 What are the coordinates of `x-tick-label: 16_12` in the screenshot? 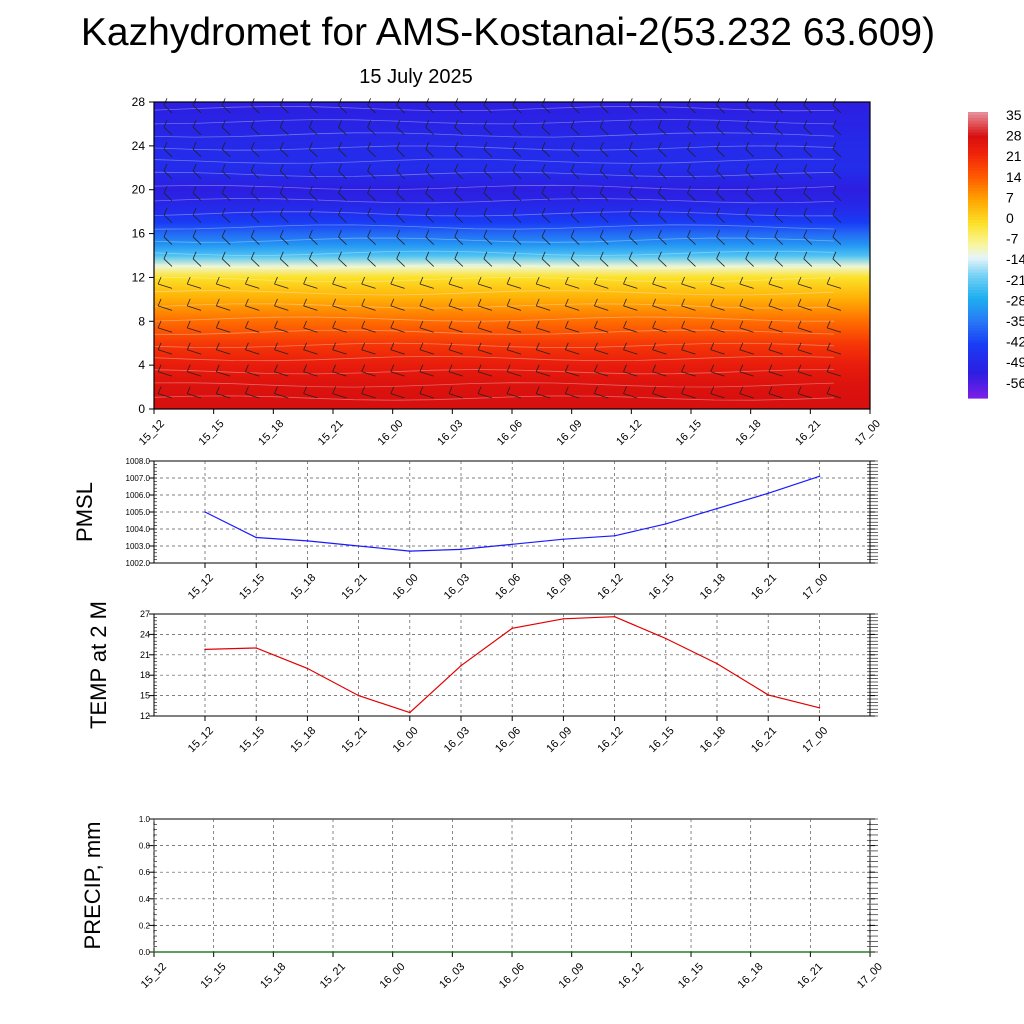 It's located at (629, 433).